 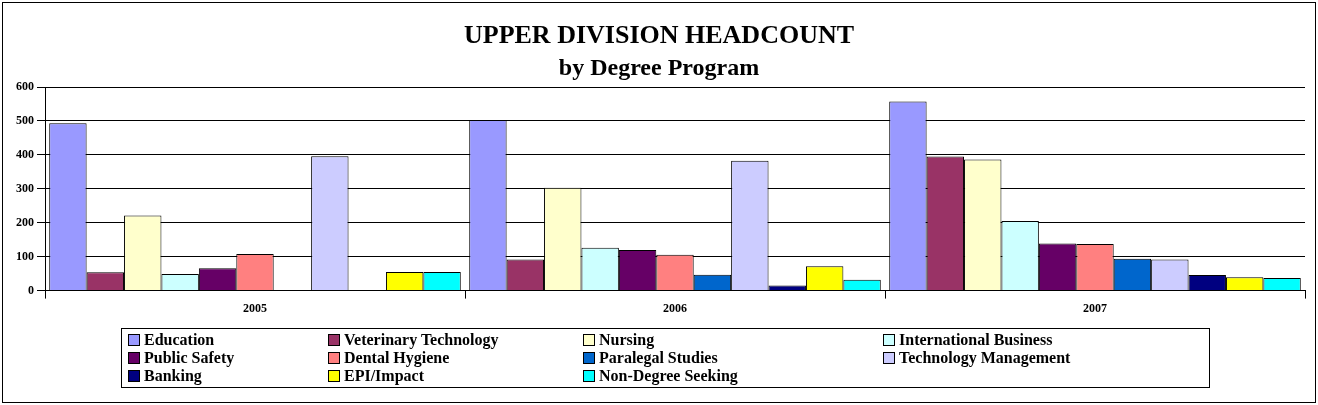 I want to click on legend-label: Dental Hygiene, so click(x=397, y=358).